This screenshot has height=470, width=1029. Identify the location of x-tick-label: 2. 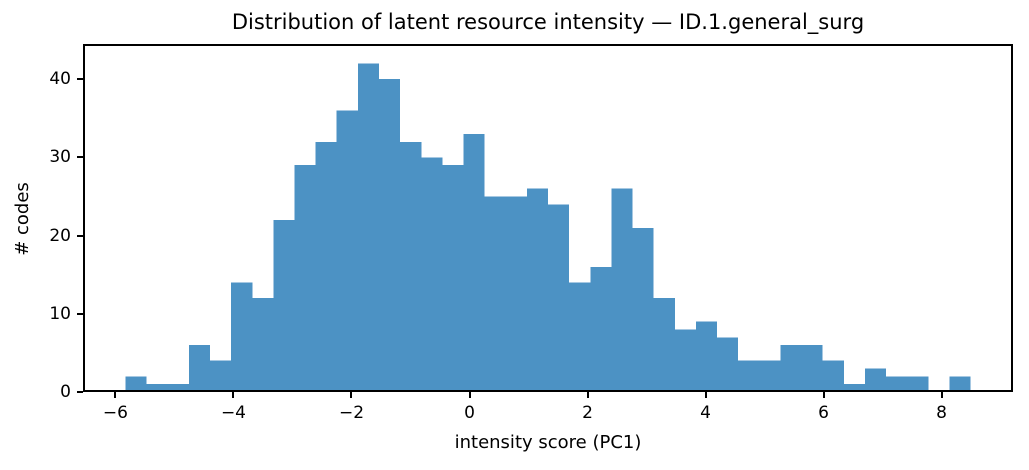
(587, 413).